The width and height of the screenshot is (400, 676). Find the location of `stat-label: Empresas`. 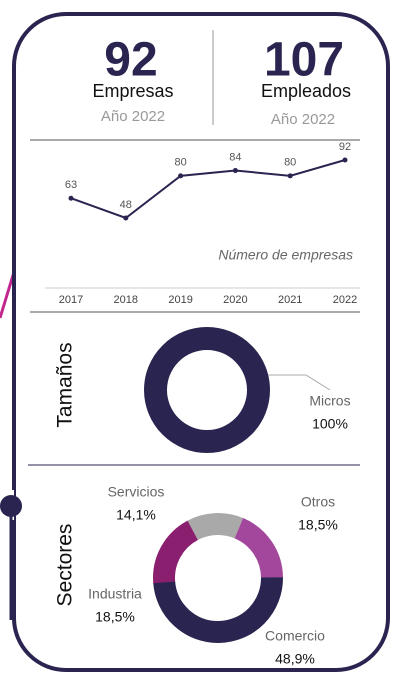

stat-label: Empresas is located at coordinates (132, 91).